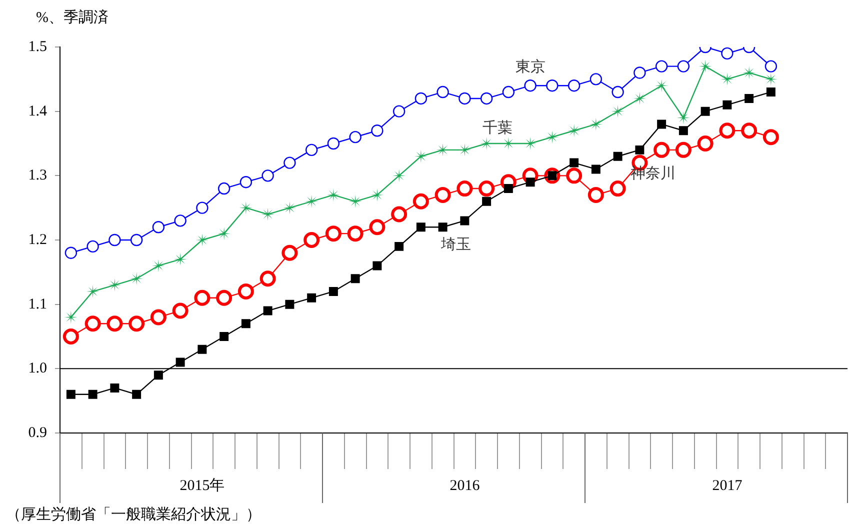 The height and width of the screenshot is (526, 857). Describe the element at coordinates (37, 304) in the screenshot. I see `y-tick-label: 1.1` at that location.